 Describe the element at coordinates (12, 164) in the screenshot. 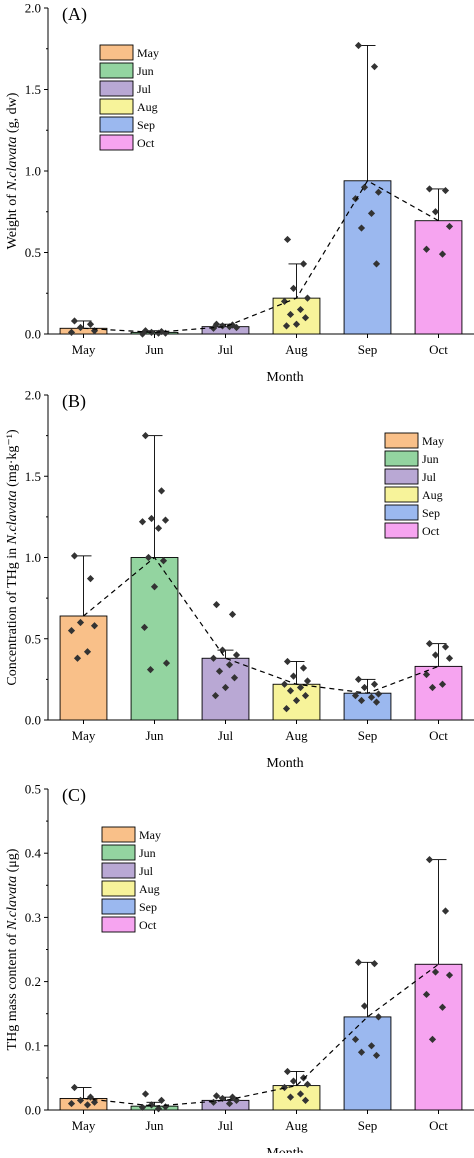

I see `y-axis-label-species: N.clavata` at that location.